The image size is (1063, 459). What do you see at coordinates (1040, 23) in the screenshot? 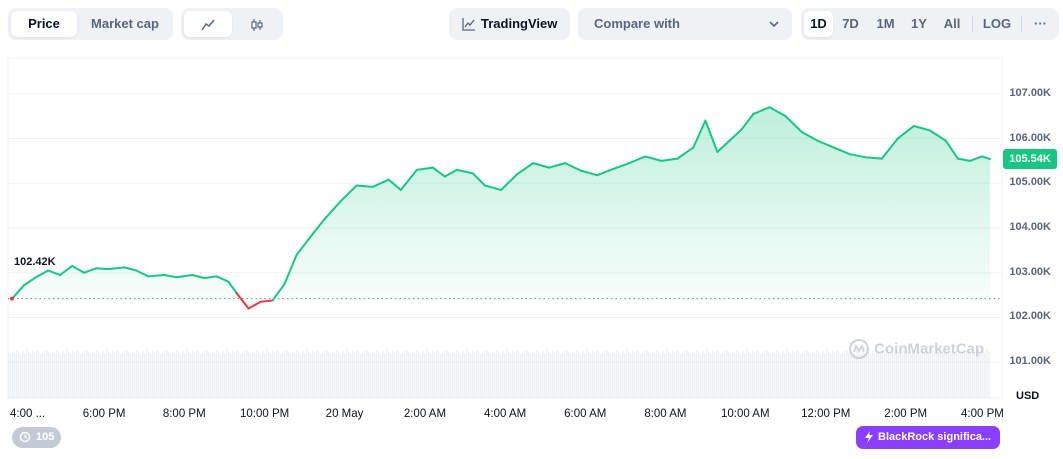
I see `more-options-button: ···` at bounding box center [1040, 23].